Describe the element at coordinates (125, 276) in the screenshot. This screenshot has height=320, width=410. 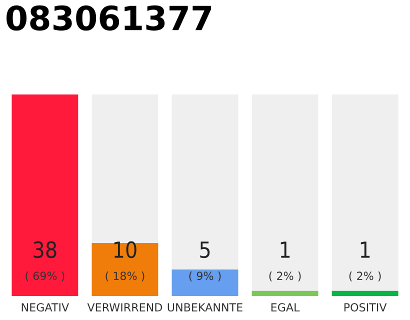
I see `annotation: ( 18% )` at that location.